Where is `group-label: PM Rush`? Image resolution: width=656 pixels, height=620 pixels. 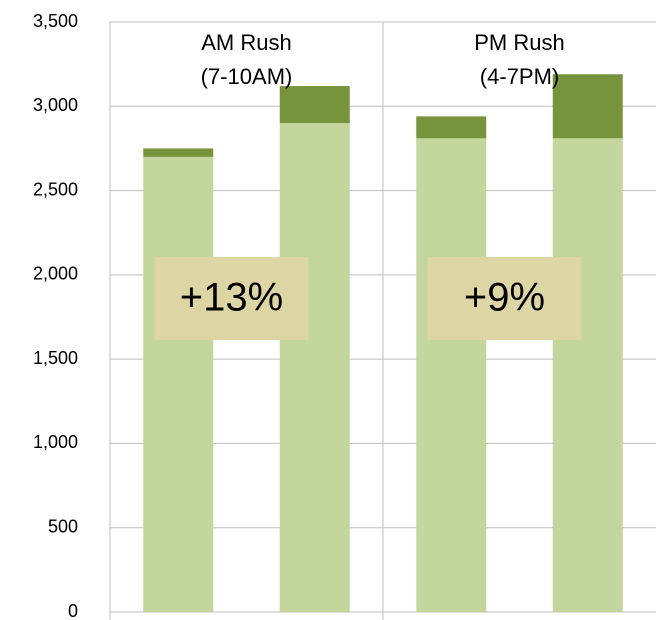 group-label: PM Rush is located at coordinates (519, 42).